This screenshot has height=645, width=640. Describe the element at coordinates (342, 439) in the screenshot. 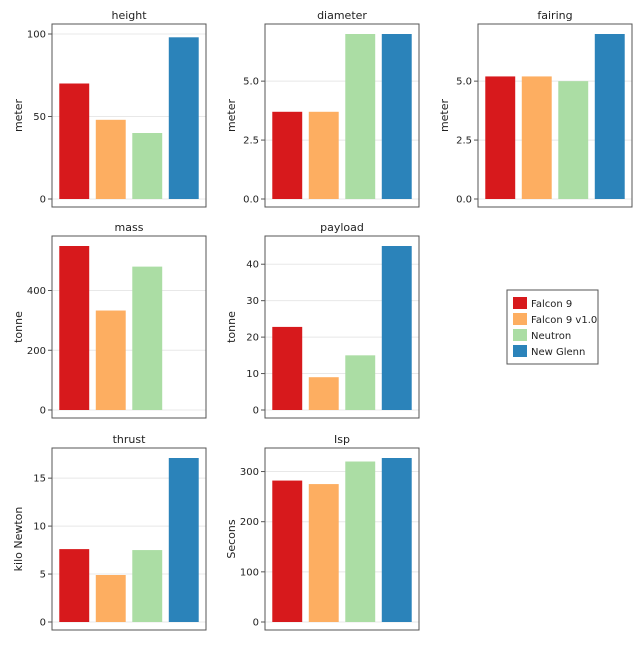

I see `chart-title: Isp` at that location.